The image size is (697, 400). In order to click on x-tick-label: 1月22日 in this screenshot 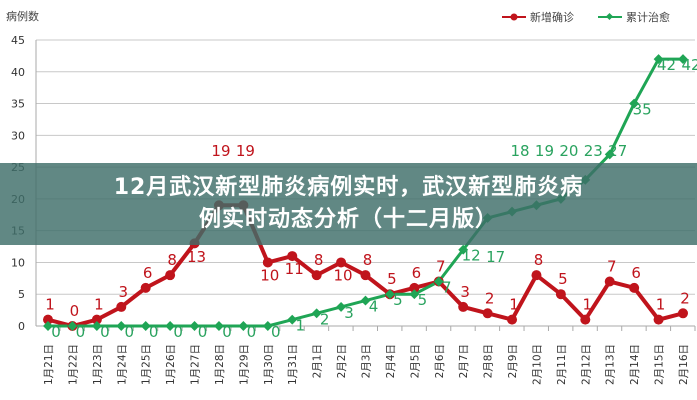, I will do `click(73, 364)`.